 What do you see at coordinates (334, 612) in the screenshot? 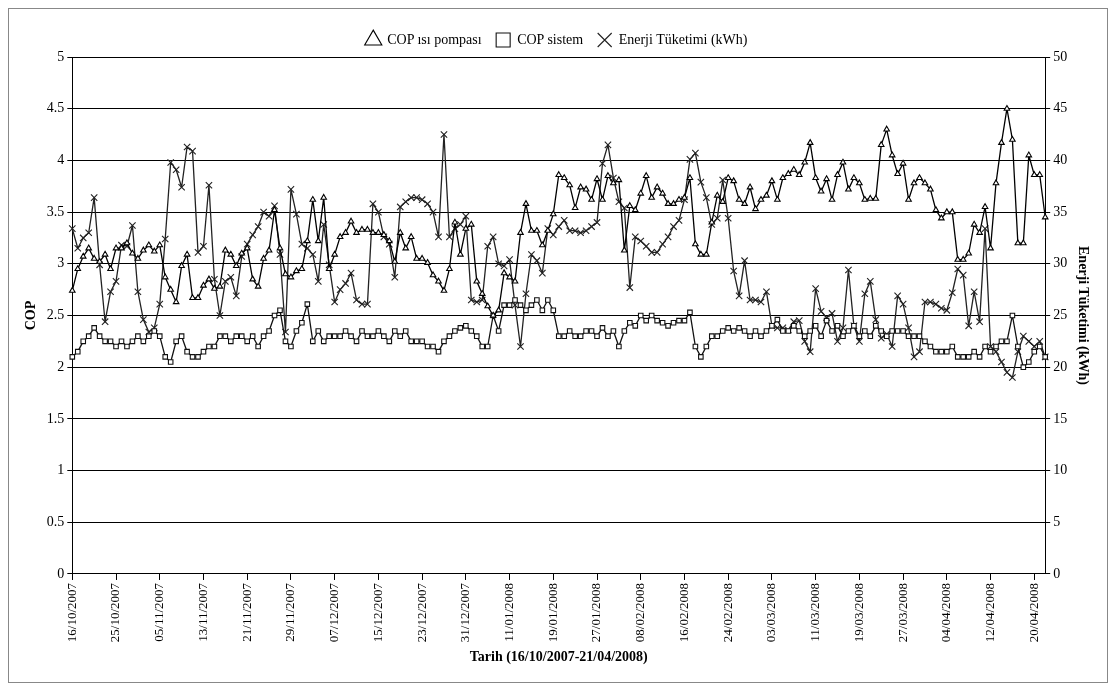
I see `x-tick-label: 07/12/2007` at bounding box center [334, 612].